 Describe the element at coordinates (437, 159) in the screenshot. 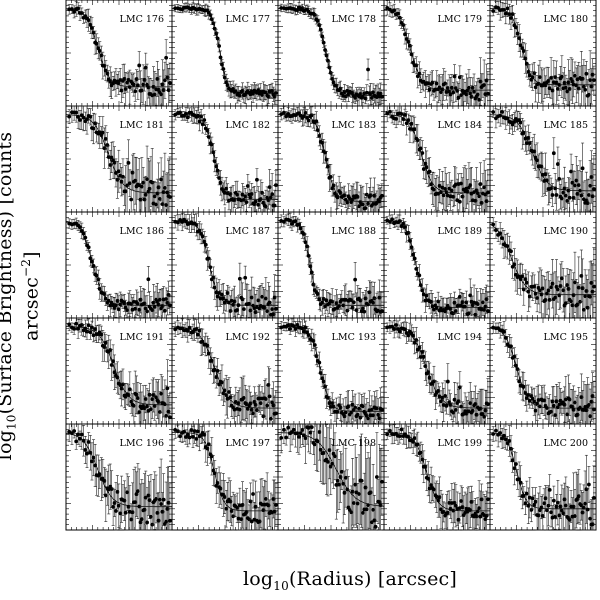

I see `profile-panel: LMC 184` at that location.